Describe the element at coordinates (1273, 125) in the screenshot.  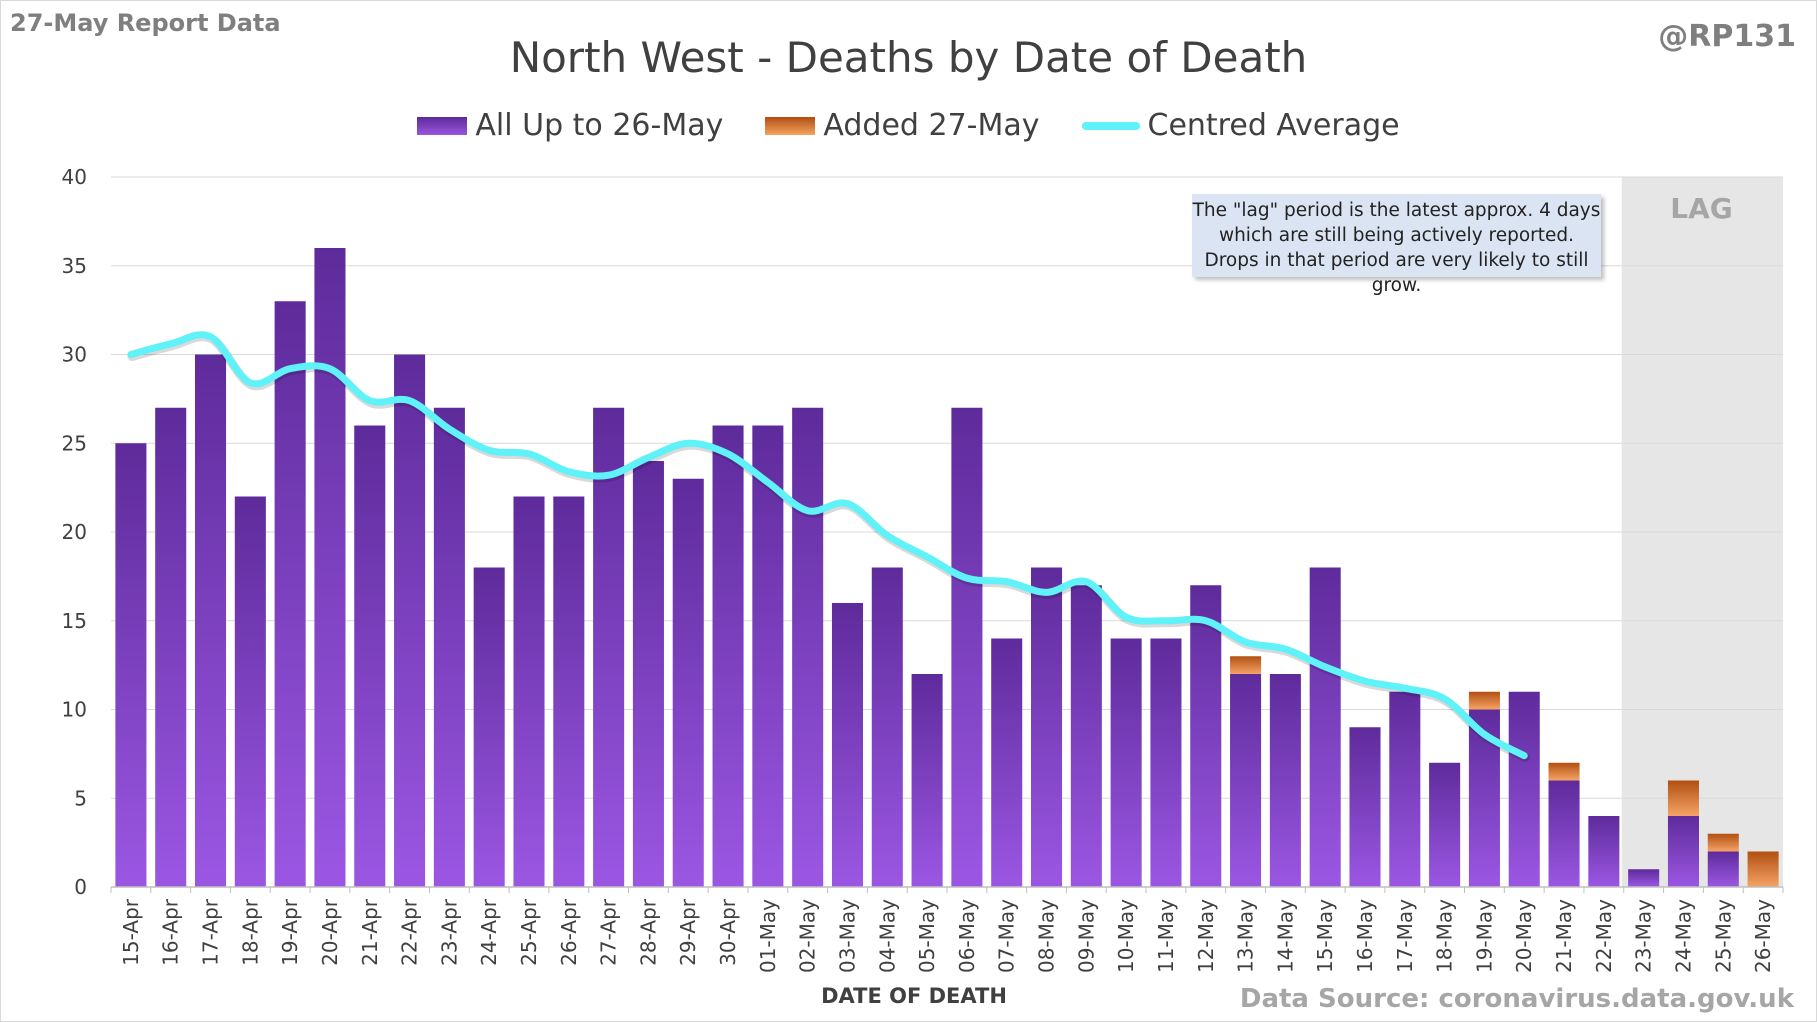
I see `legend-label-average: Centred Average` at that location.